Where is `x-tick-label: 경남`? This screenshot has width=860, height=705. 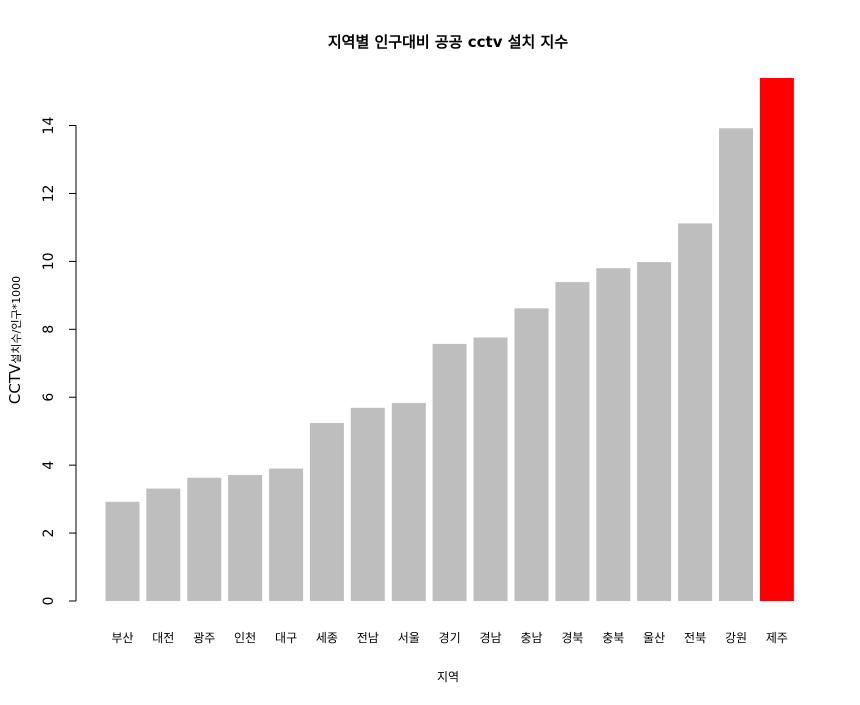
x-tick-label: 경남 is located at coordinates (490, 638).